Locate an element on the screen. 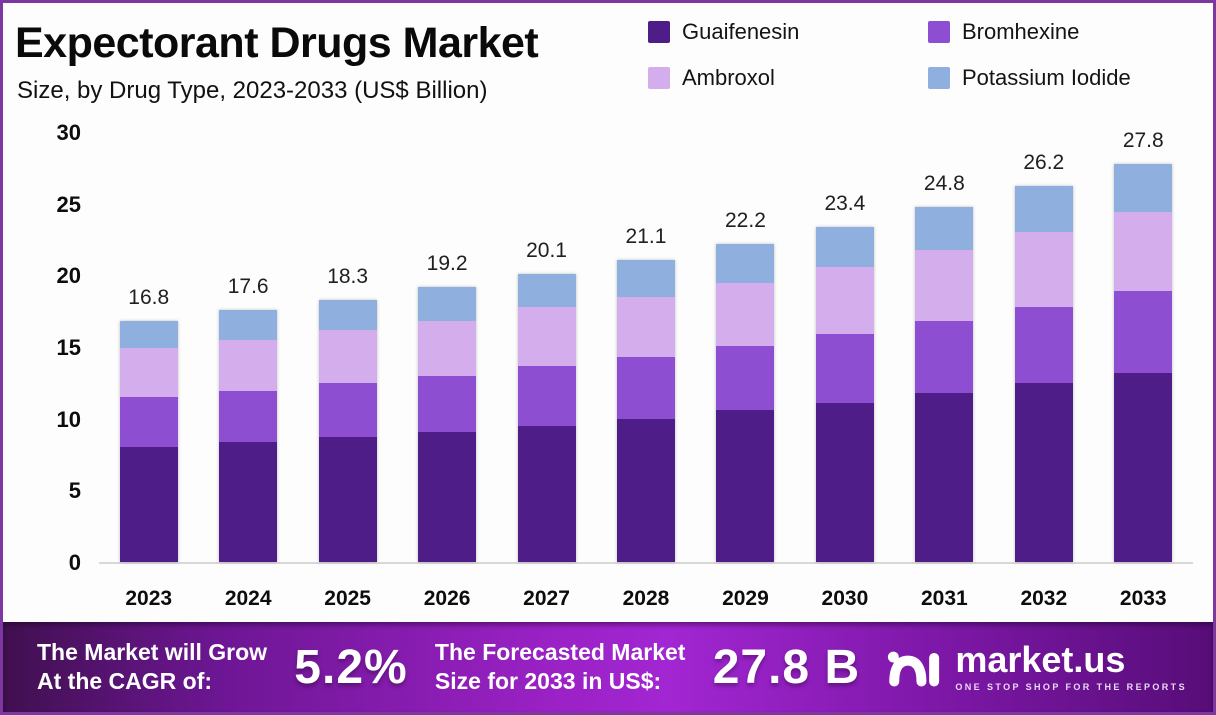  cagr-label: The Market will Grow At the CAGR of: is located at coordinates (152, 667).